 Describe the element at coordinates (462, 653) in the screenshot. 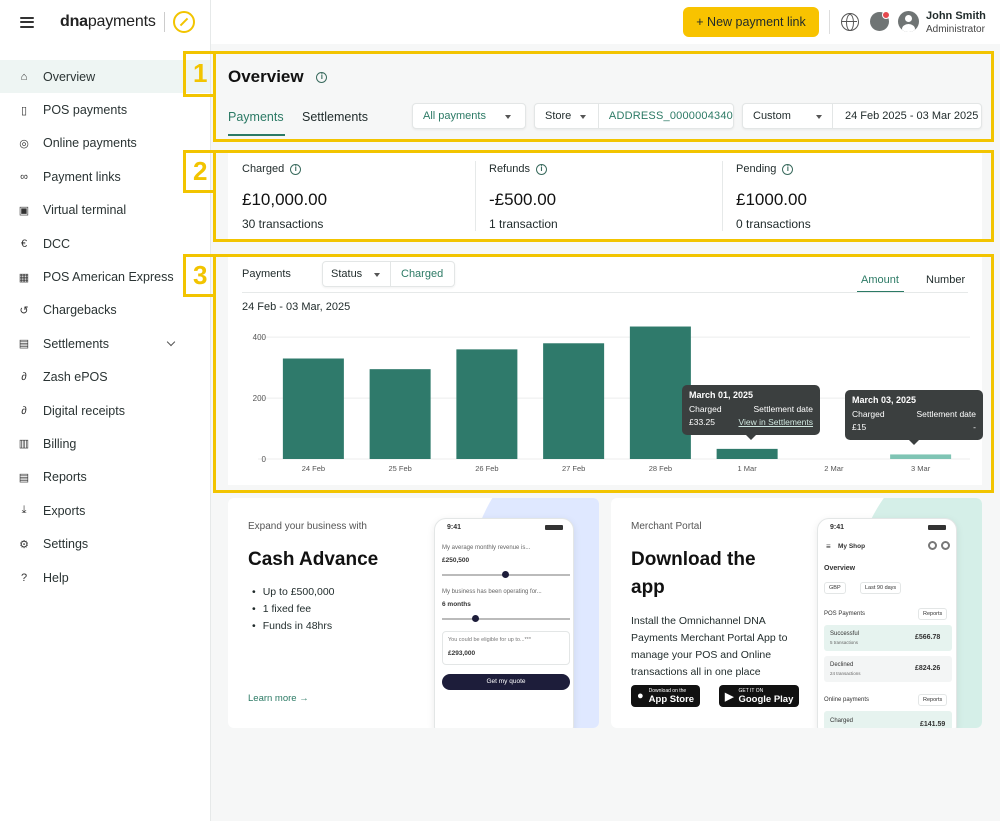

I see `phone-eligibility-value: £293,000` at that location.